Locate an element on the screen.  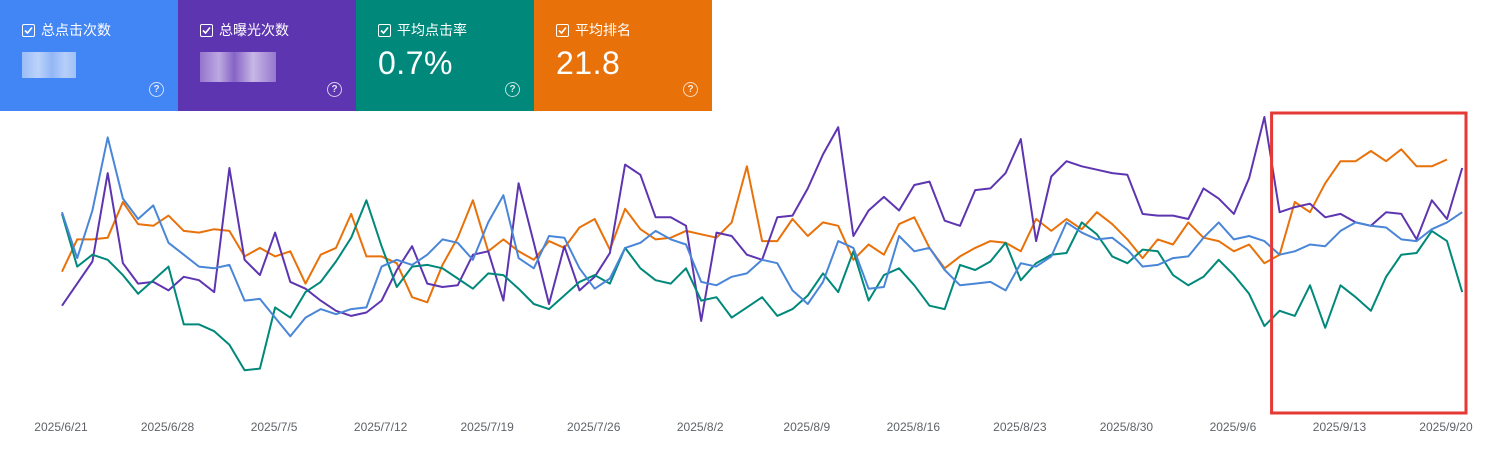
x-tick-label: 2025/6/28 is located at coordinates (168, 427).